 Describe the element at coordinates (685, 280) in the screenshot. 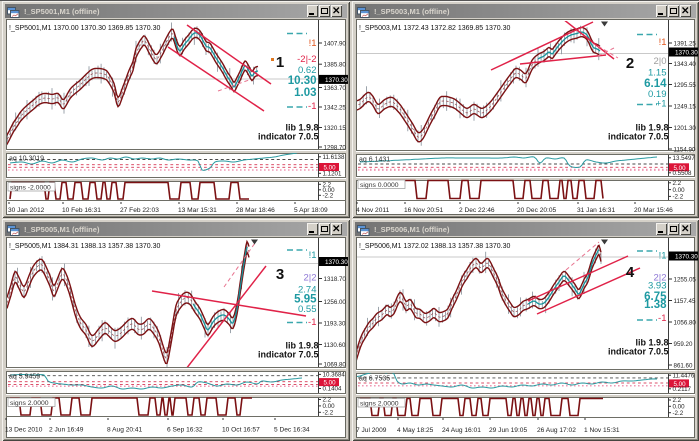

I see `svg-text: 1255.05` at that location.